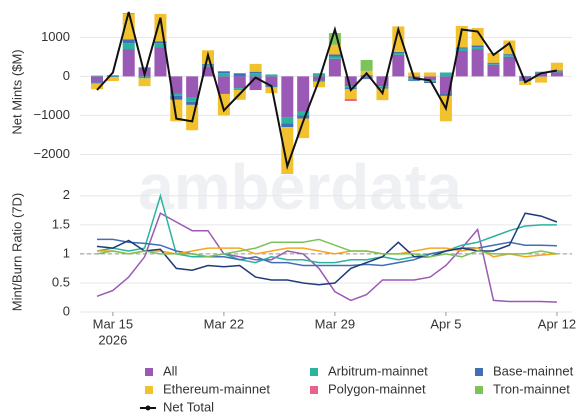  What do you see at coordinates (557, 323) in the screenshot?
I see `x-tick-label: Apr 12` at bounding box center [557, 323].